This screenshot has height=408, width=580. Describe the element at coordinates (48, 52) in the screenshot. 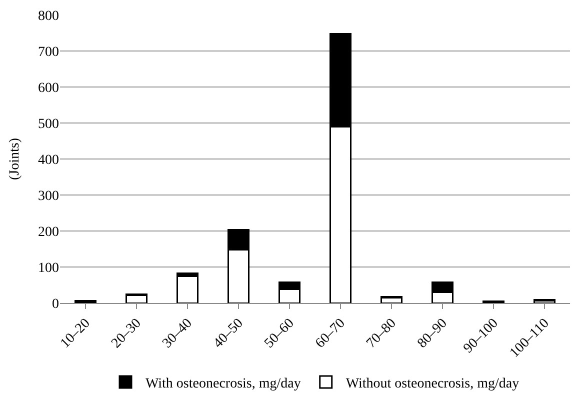

I see `y-tick-label: 700` at that location.